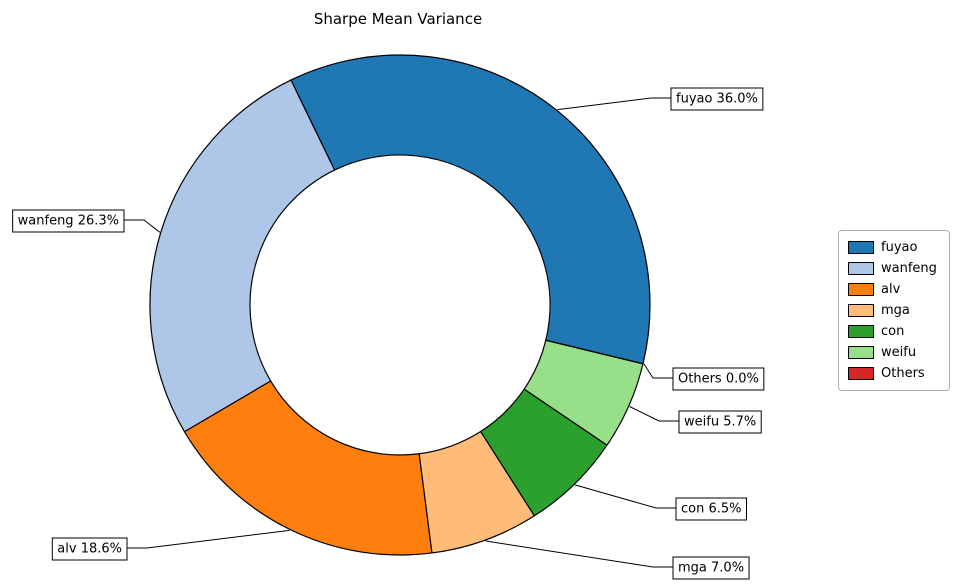  Describe the element at coordinates (242, 256) in the screenshot. I see `pie-slice-wanfeng` at that location.